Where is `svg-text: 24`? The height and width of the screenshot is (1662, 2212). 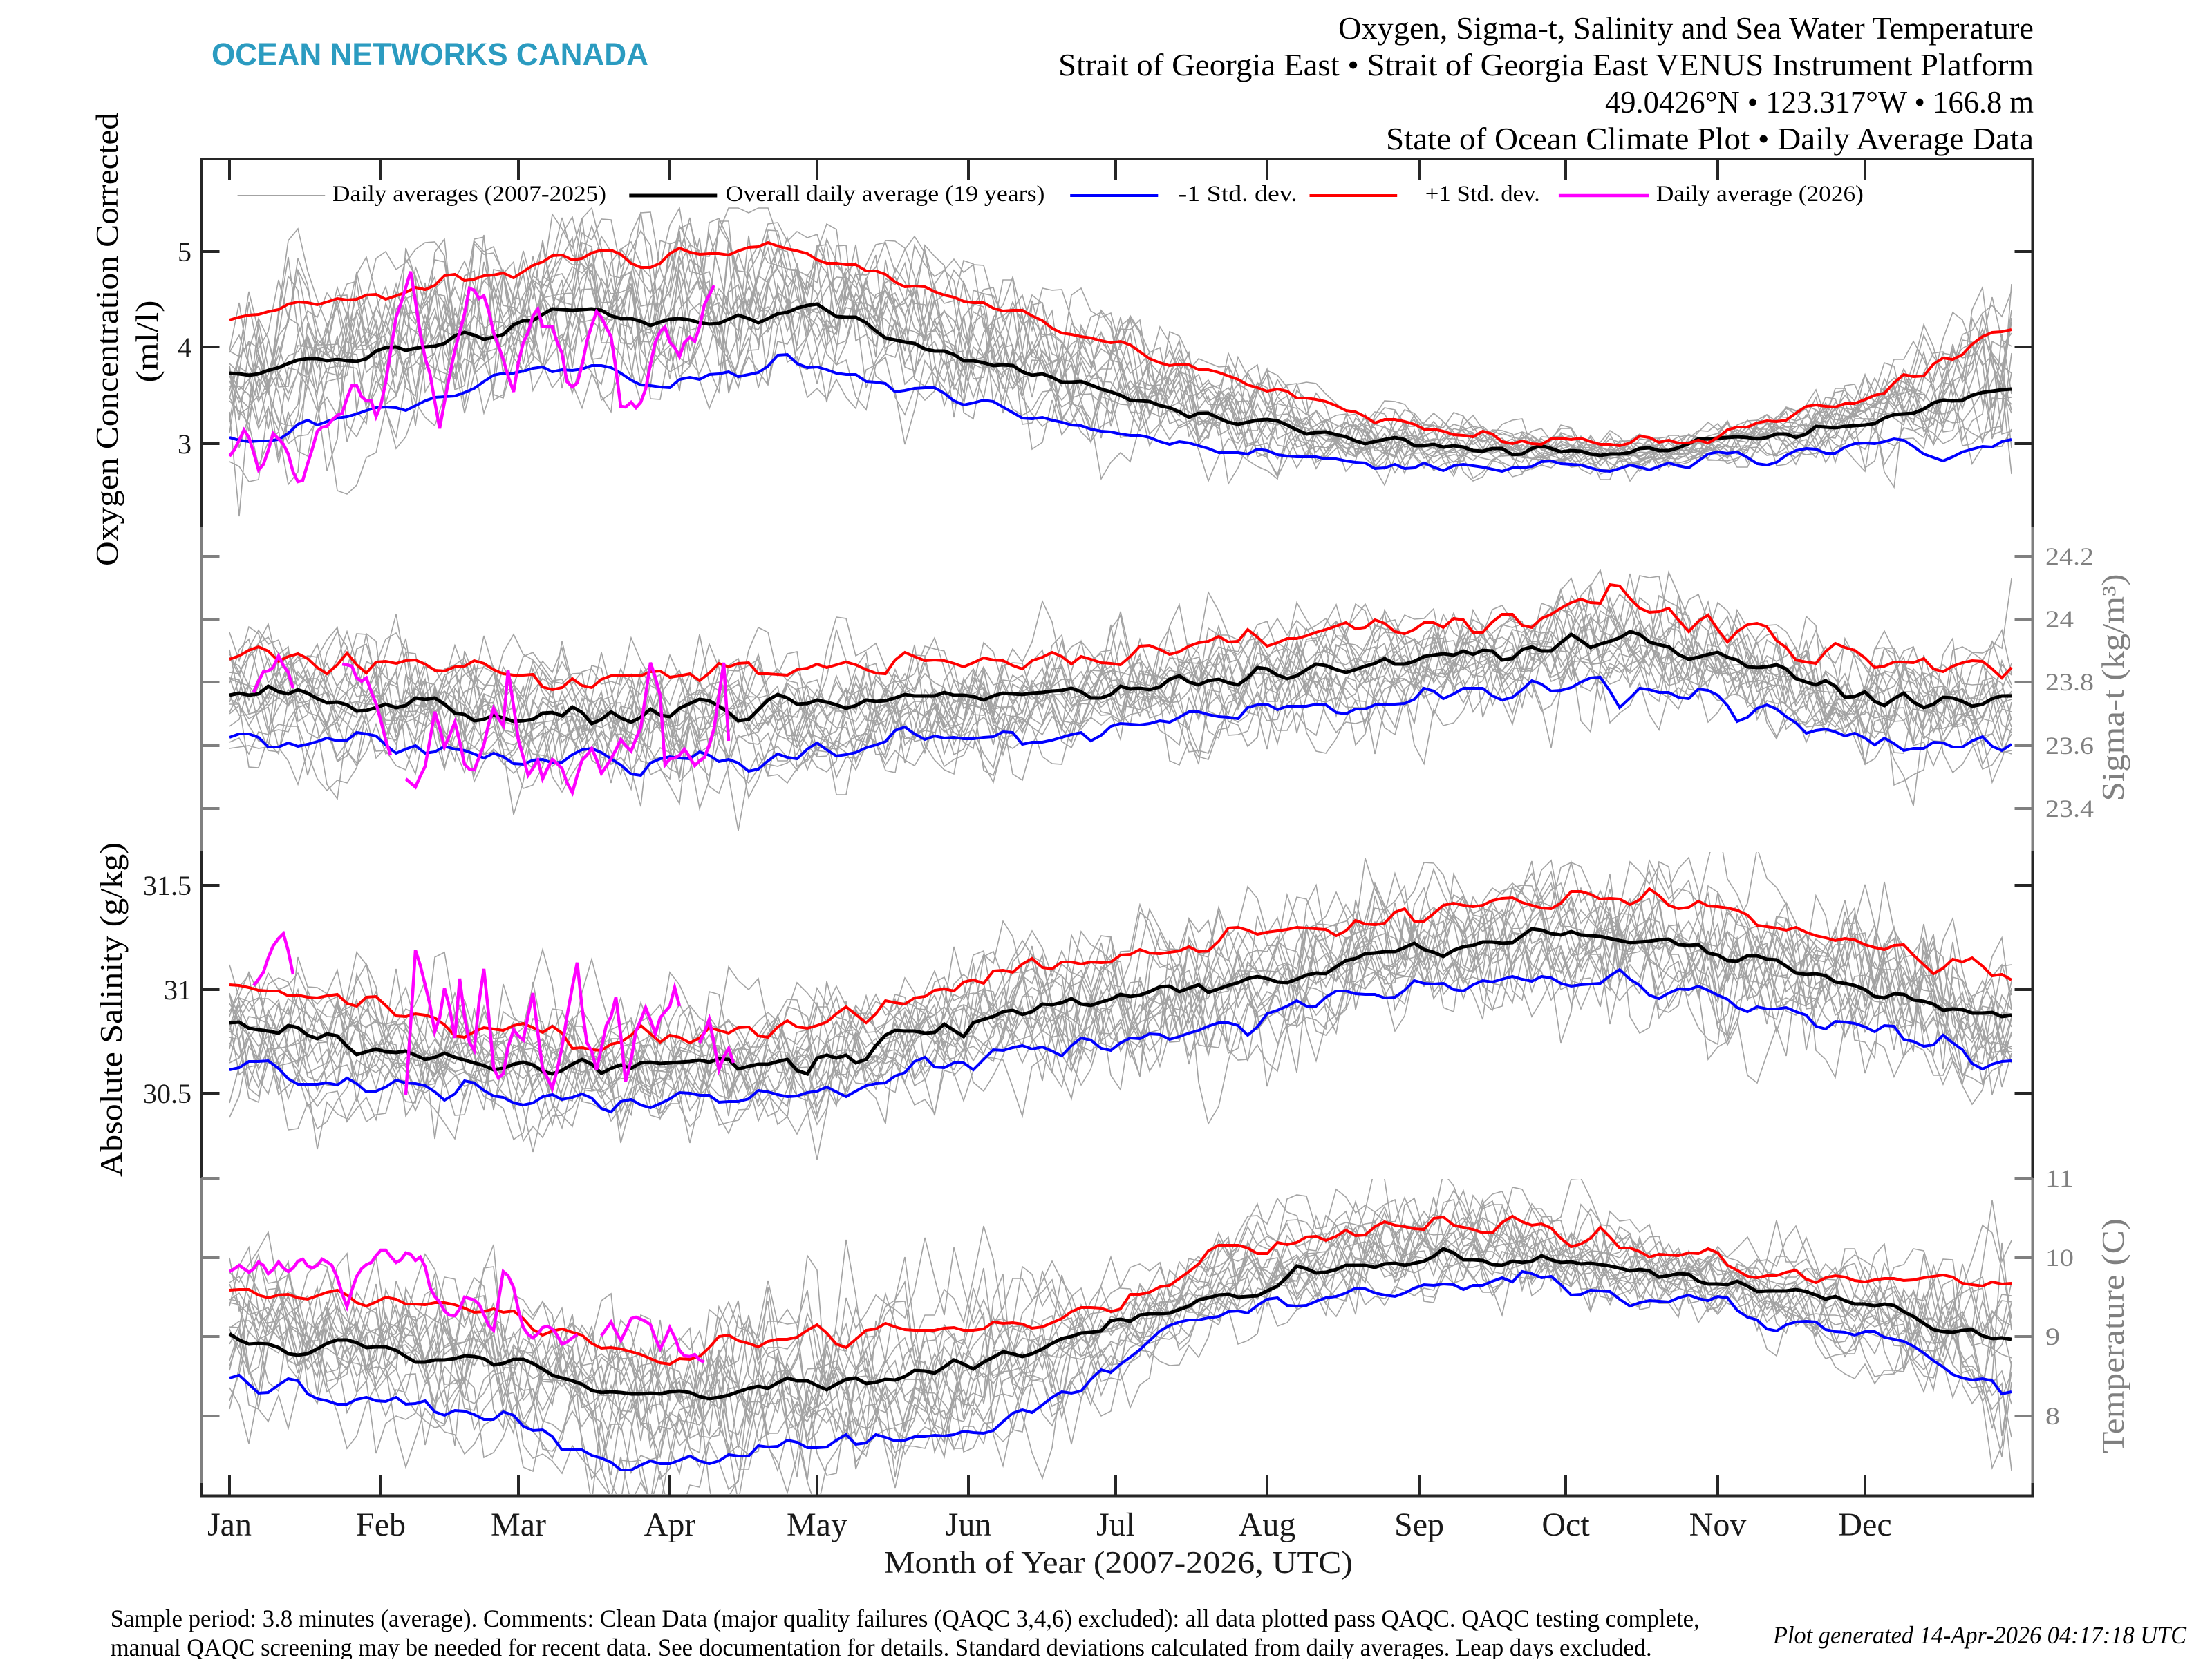
svg-text: 24 is located at coordinates (2060, 619).